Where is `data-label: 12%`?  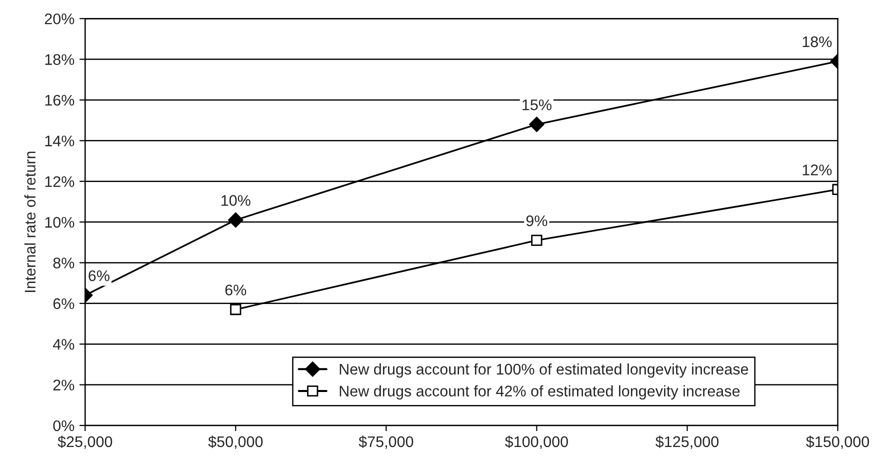 data-label: 12% is located at coordinates (817, 170).